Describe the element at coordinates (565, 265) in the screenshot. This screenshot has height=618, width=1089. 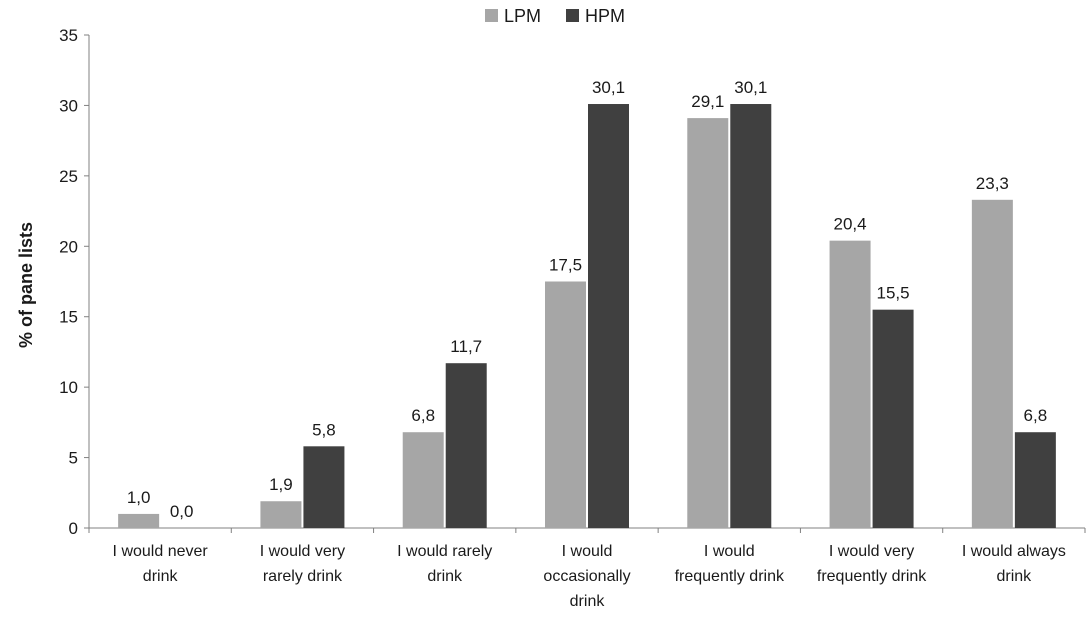
I see `data-label-lpm: 17,5` at that location.